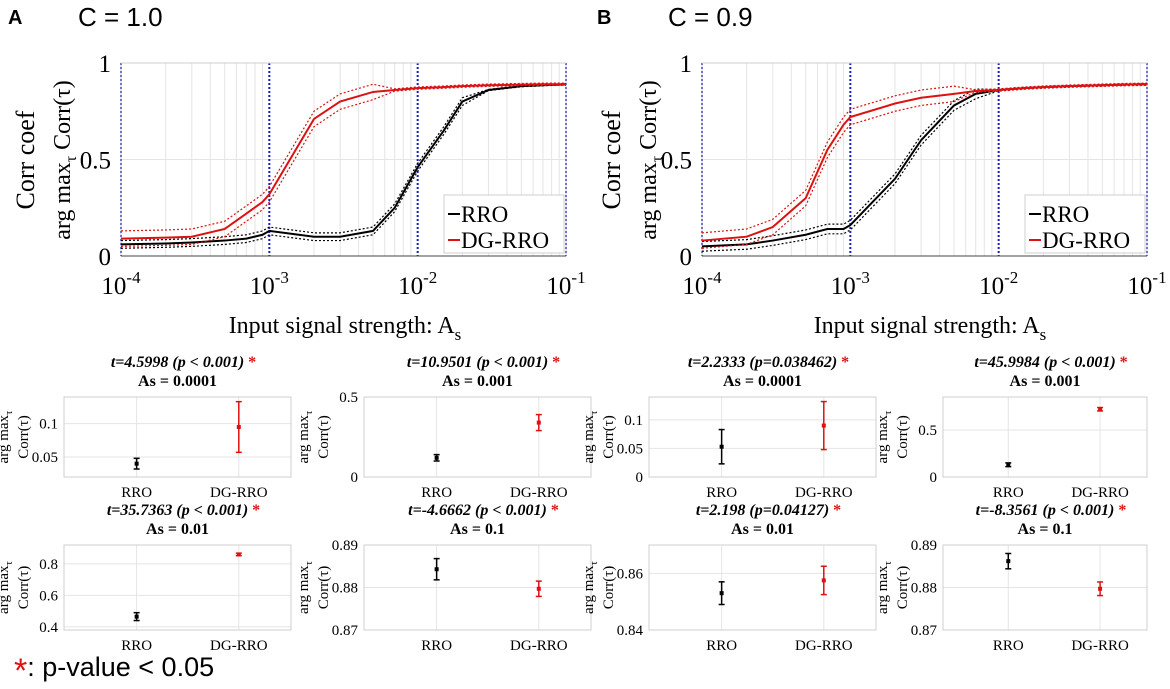 This screenshot has width=1170, height=689. What do you see at coordinates (998, 284) in the screenshot?
I see `x-tick-label: 10⁻²` at bounding box center [998, 284].